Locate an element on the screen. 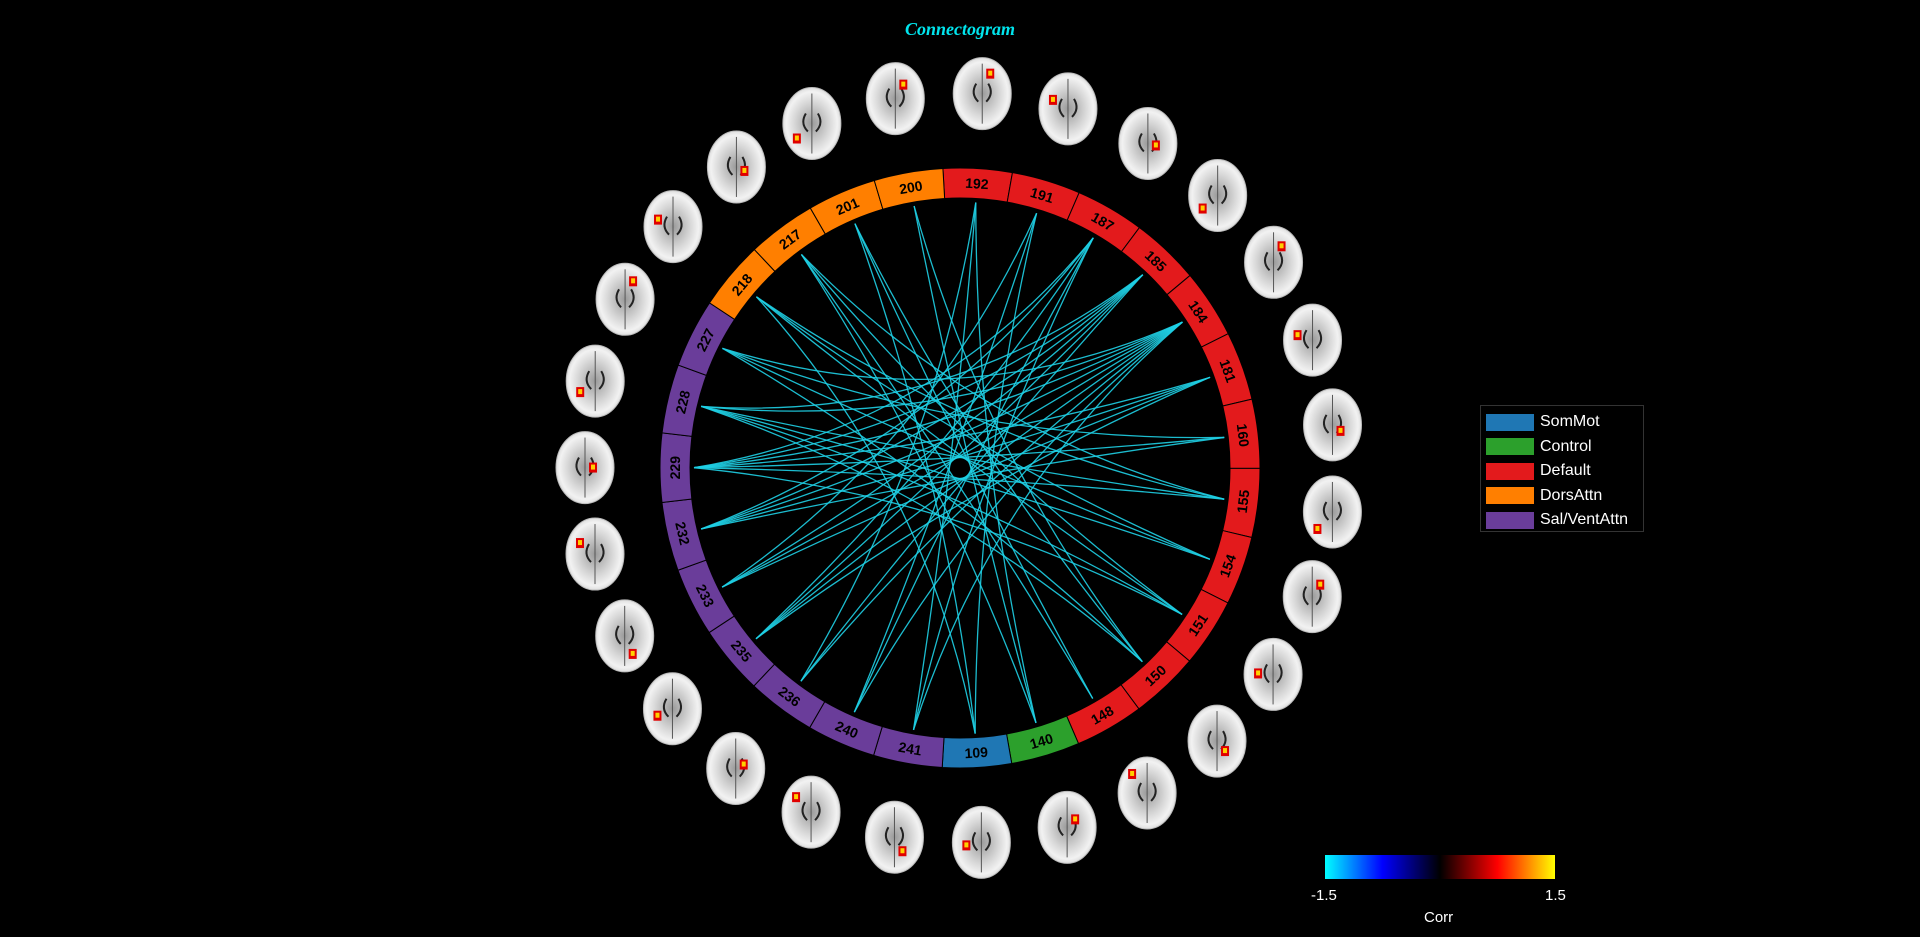  colorbar is located at coordinates (1440, 867).